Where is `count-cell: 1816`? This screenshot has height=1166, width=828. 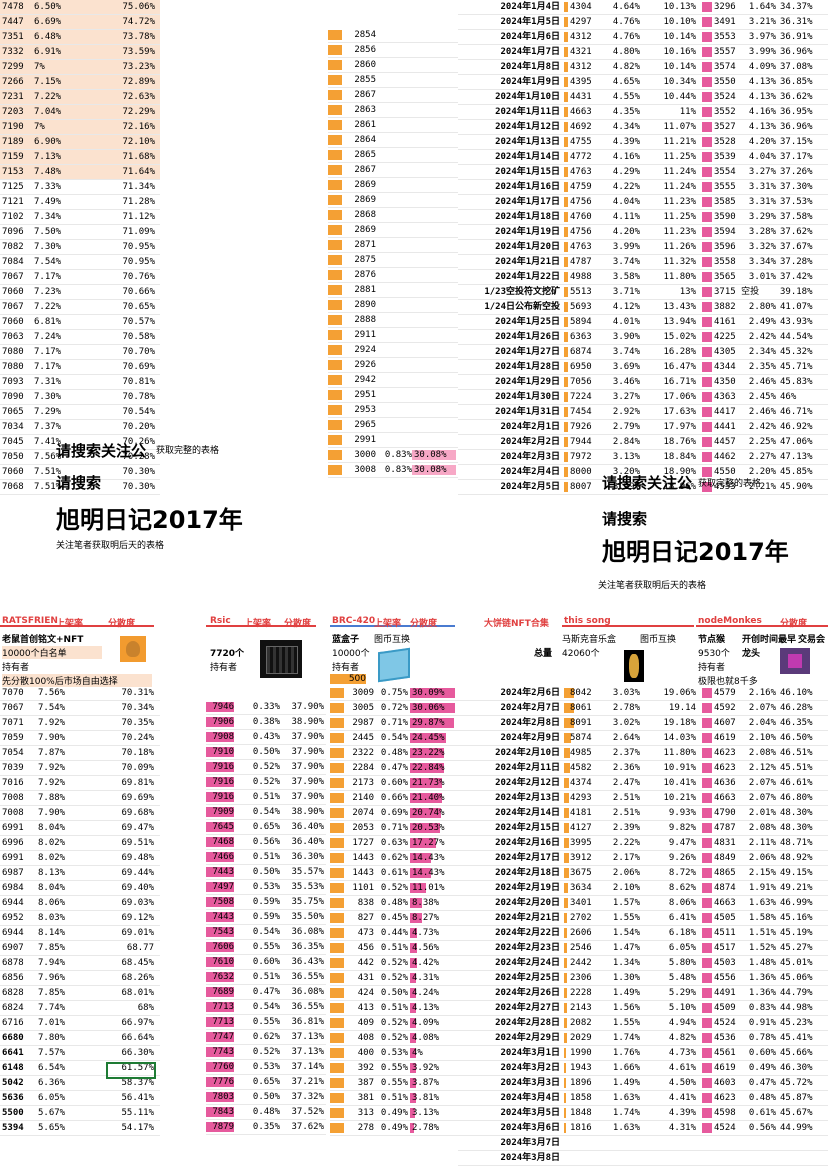
count-cell: 1816 is located at coordinates (581, 1128).